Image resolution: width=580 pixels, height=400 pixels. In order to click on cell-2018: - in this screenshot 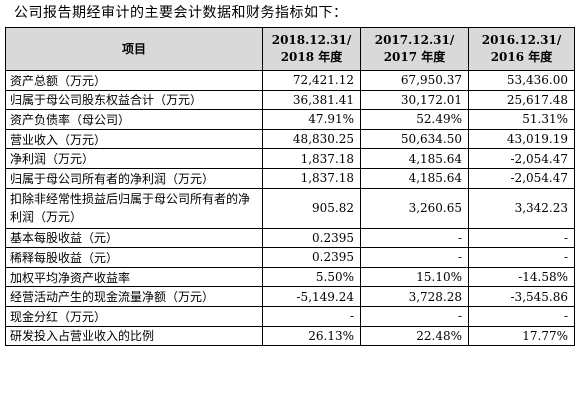, I will do `click(311, 316)`.